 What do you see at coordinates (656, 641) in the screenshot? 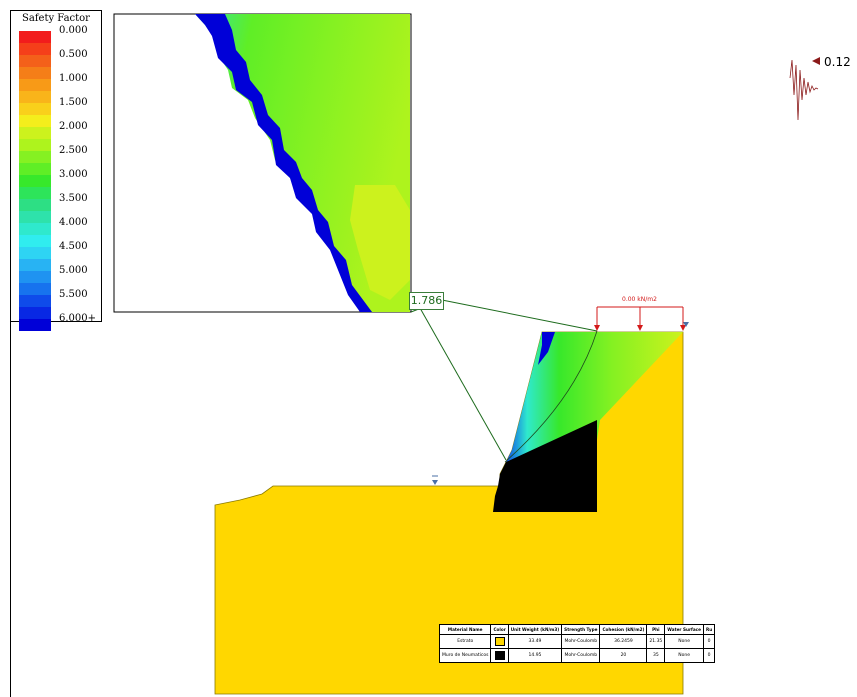
I see `table-cell: 21.35` at bounding box center [656, 641].